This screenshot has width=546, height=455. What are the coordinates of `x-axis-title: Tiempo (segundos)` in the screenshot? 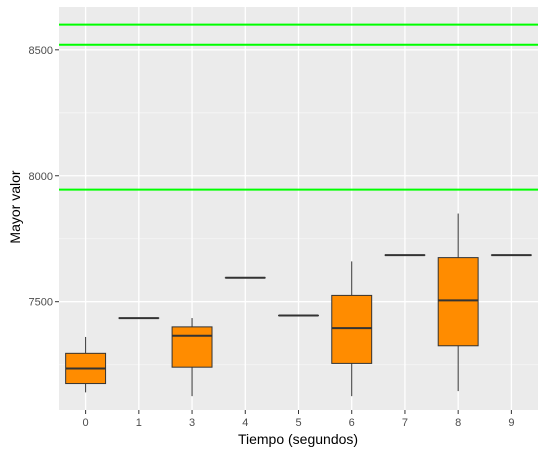 It's located at (298, 439).